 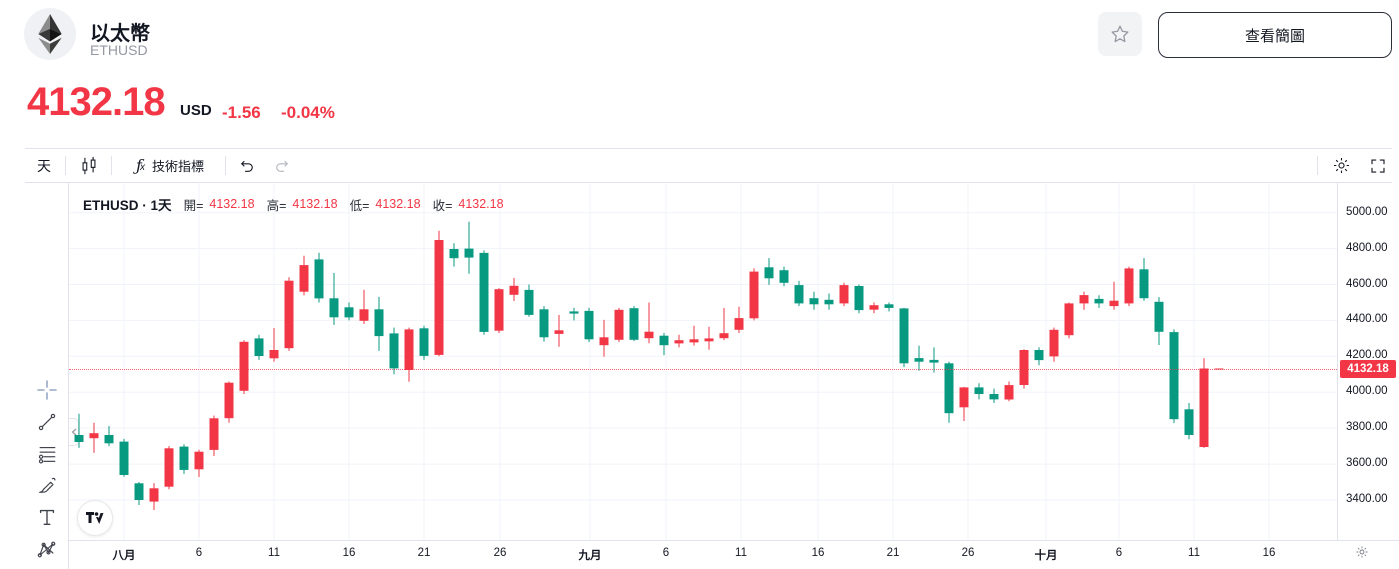 I want to click on favorite-button, so click(x=1120, y=34).